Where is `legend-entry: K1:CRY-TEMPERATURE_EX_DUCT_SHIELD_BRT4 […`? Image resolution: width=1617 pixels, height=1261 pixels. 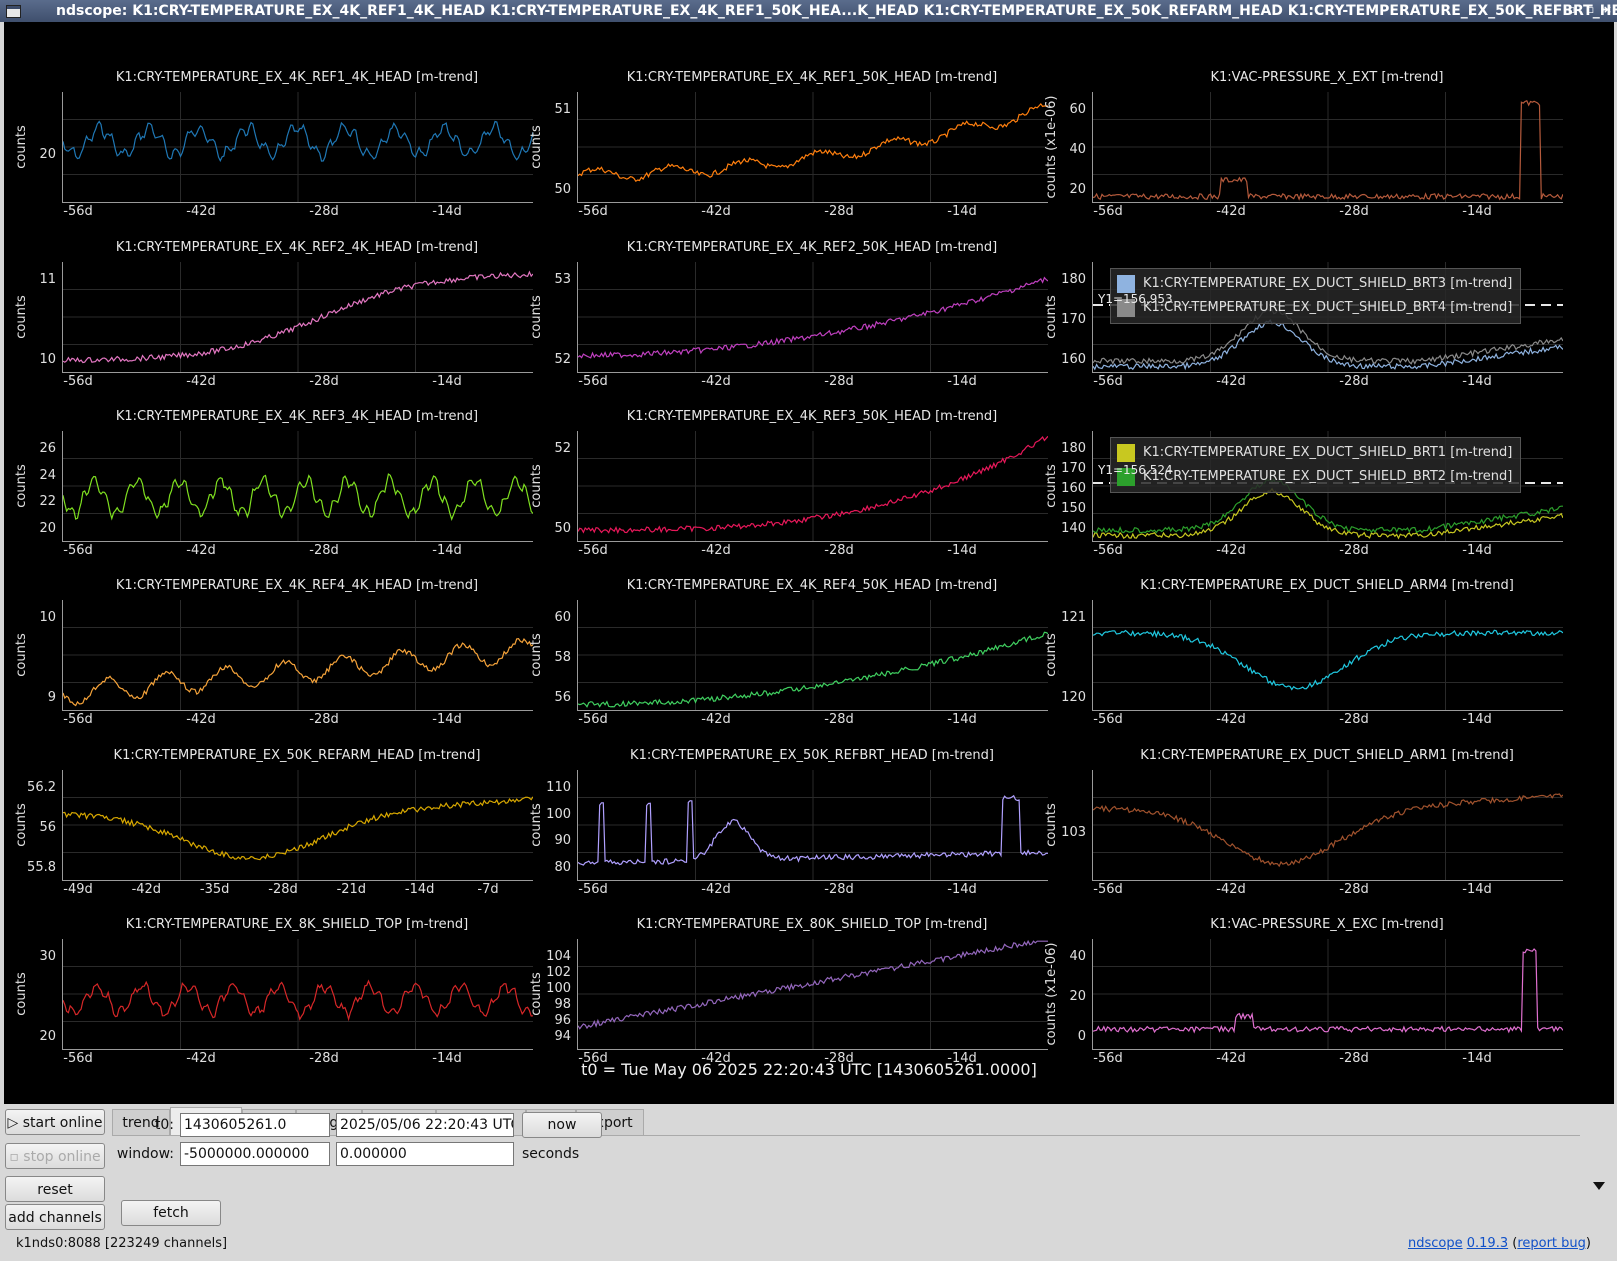
legend-entry: K1:CRY-TEMPERATURE_EX_DUCT_SHIELD_BRT4 [… is located at coordinates (1314, 308).